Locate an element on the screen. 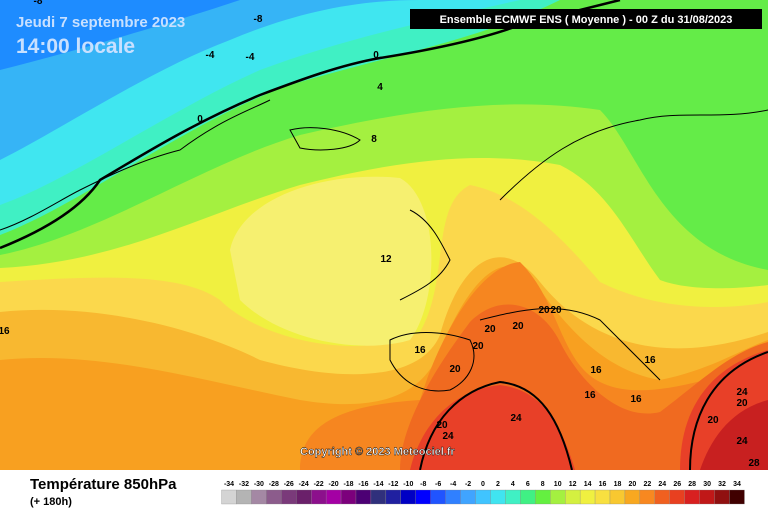  legend-label: 28 is located at coordinates (692, 484).